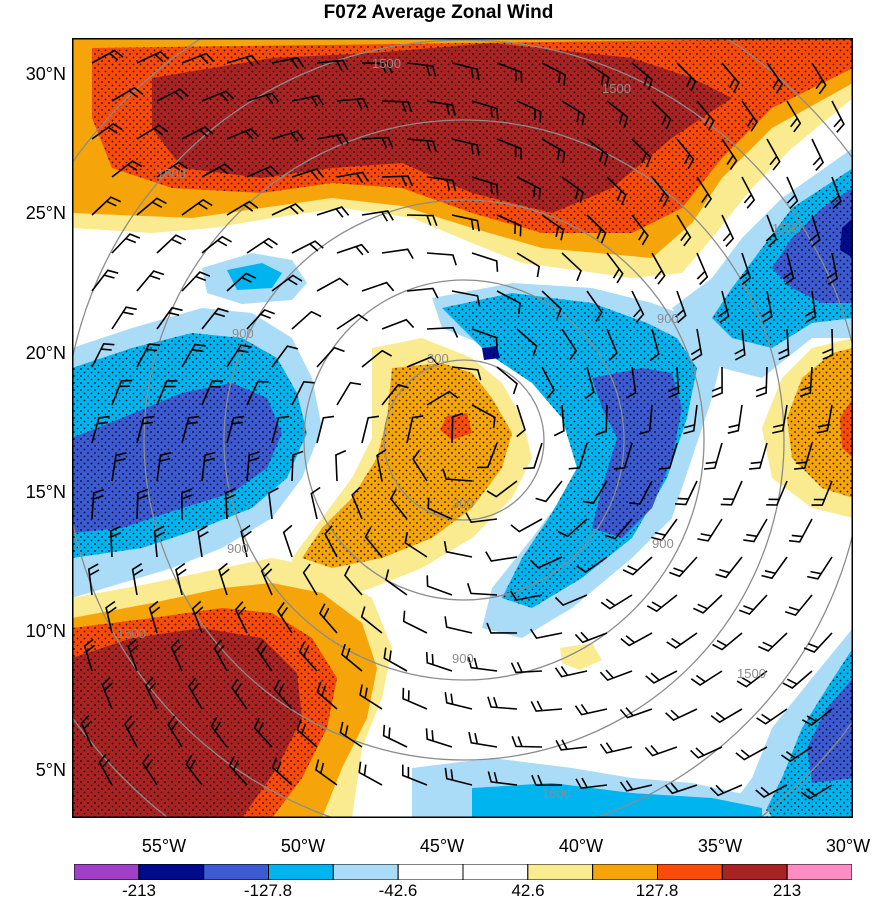  I want to click on contour-label: 300, so click(463, 503).